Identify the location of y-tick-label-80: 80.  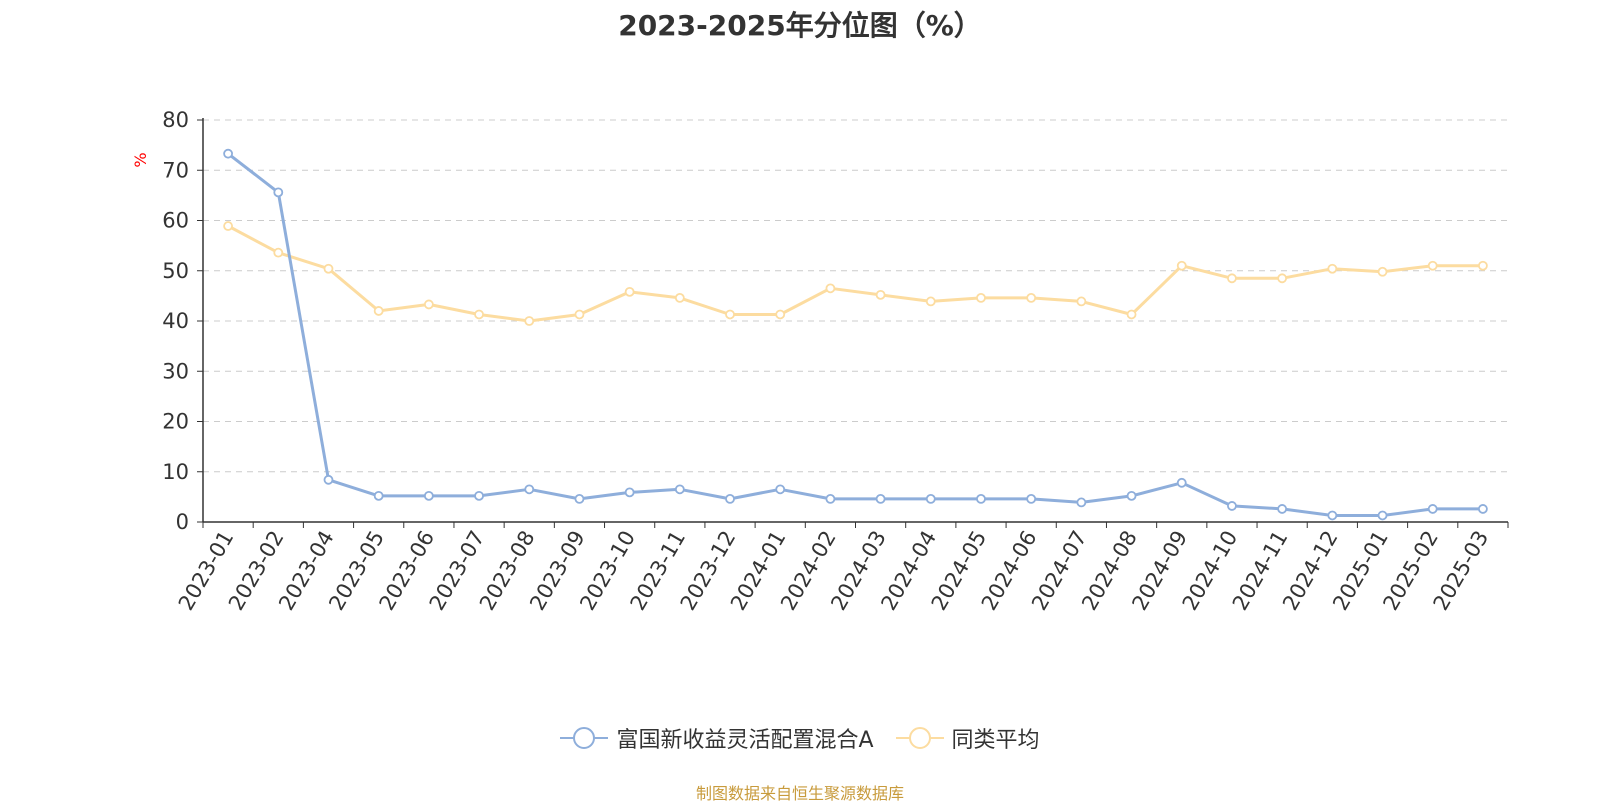
(175, 120).